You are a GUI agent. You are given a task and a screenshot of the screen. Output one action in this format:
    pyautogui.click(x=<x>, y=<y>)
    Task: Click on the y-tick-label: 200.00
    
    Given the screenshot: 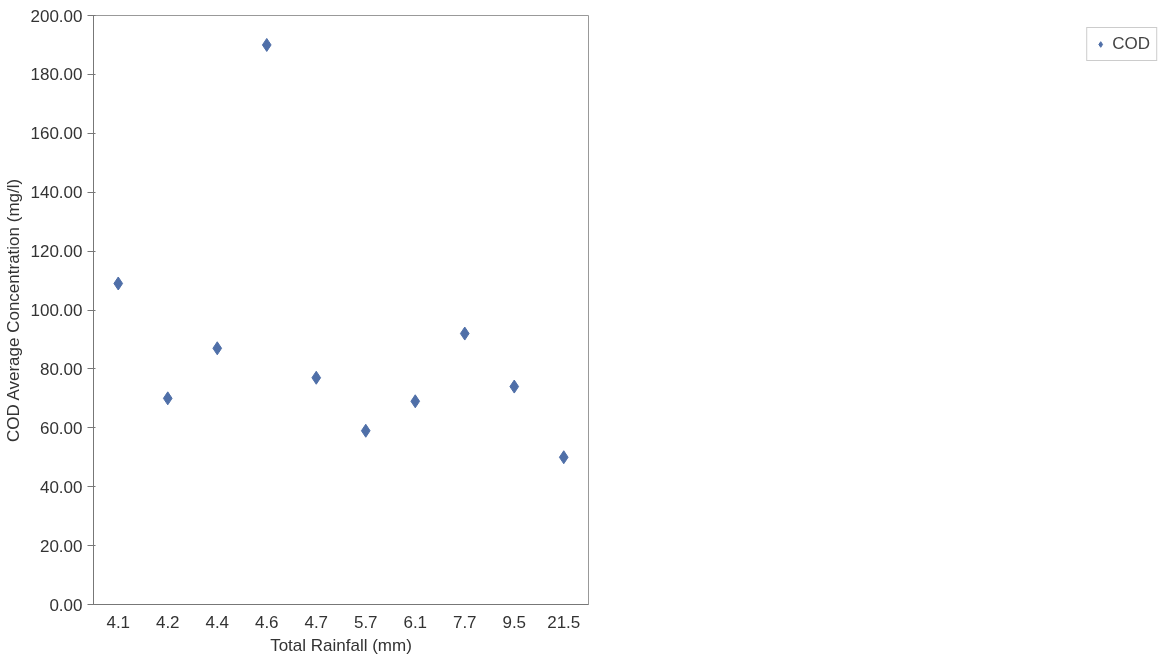 What is the action you would take?
    pyautogui.click(x=56, y=16)
    